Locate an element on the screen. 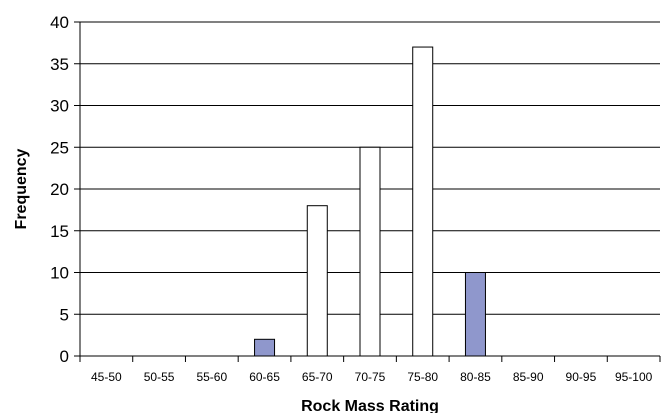 This screenshot has height=413, width=663. x-tick-label: 80-85 is located at coordinates (475, 377).